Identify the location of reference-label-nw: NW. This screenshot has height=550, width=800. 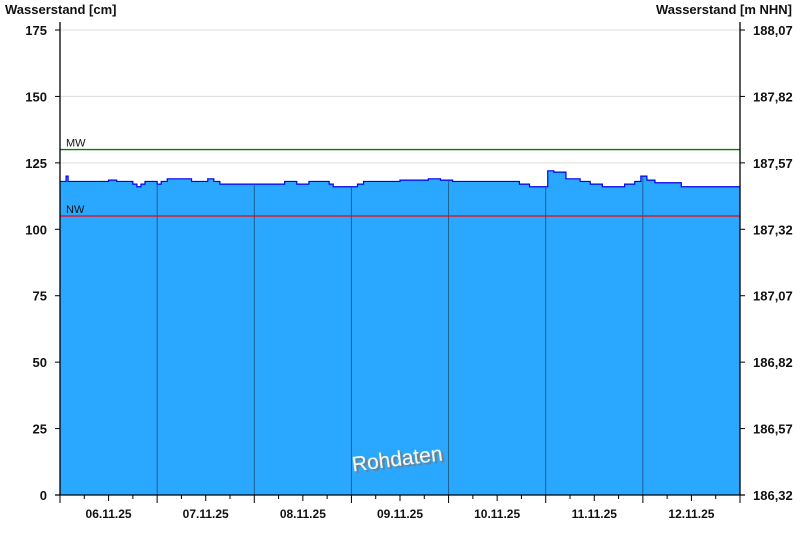
(75, 210).